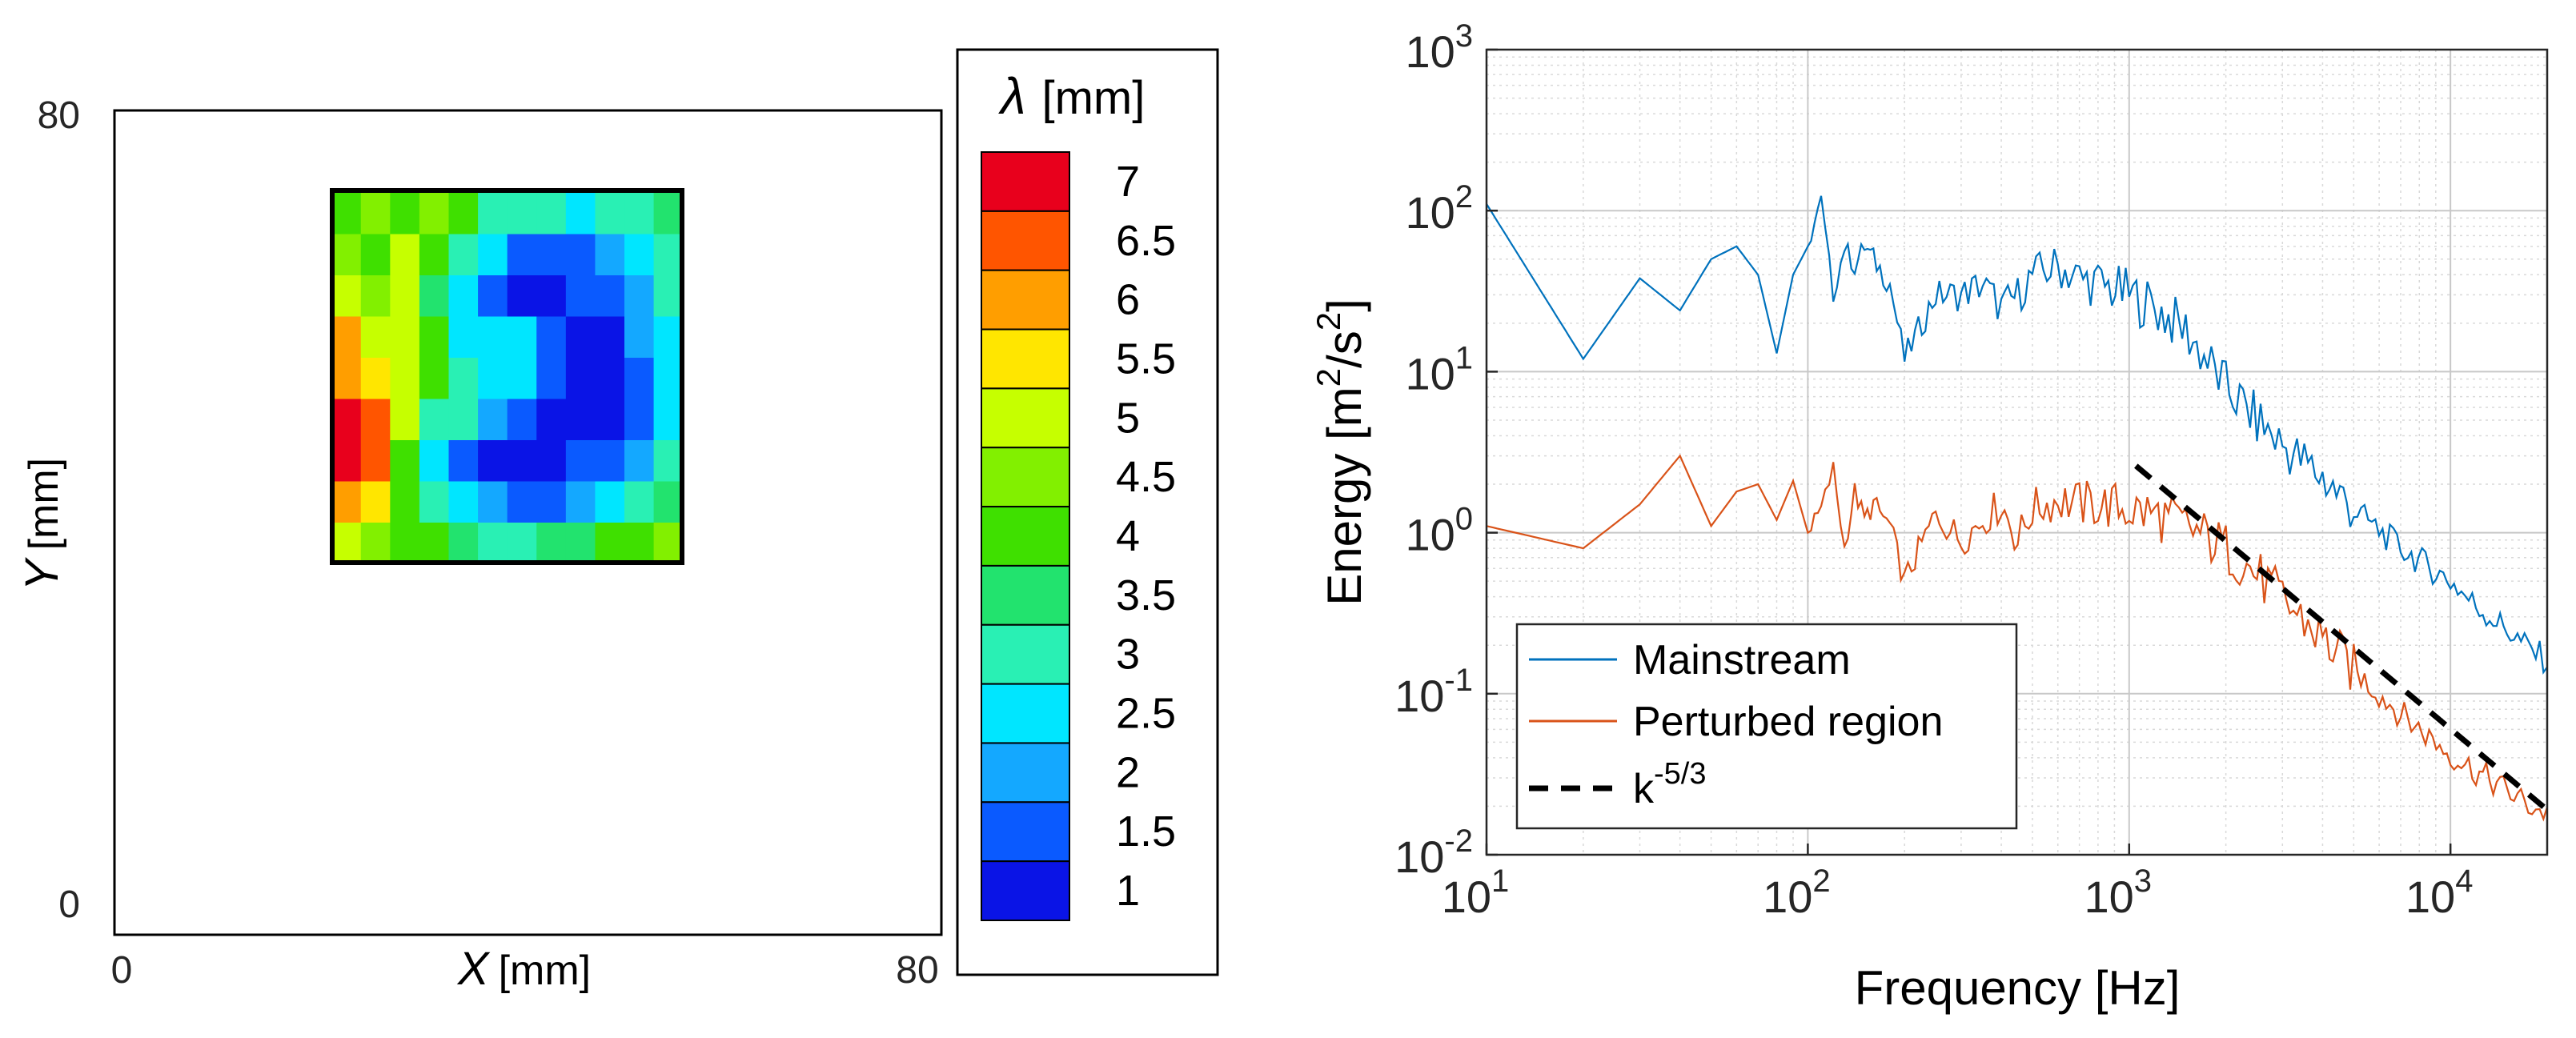 This screenshot has width=2576, height=1038. What do you see at coordinates (59, 115) in the screenshot?
I see `y-tick-80: 80` at bounding box center [59, 115].